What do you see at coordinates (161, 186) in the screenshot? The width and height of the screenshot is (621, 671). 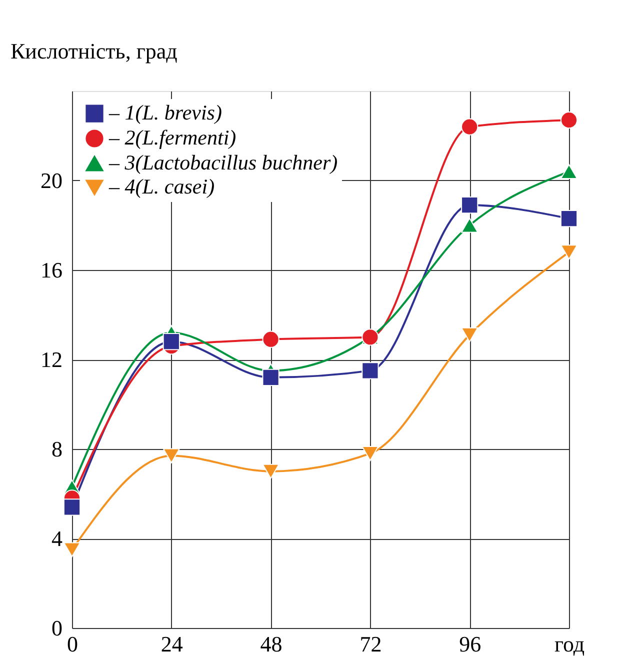 I see `legend-label: – 4(L. casei)` at bounding box center [161, 186].